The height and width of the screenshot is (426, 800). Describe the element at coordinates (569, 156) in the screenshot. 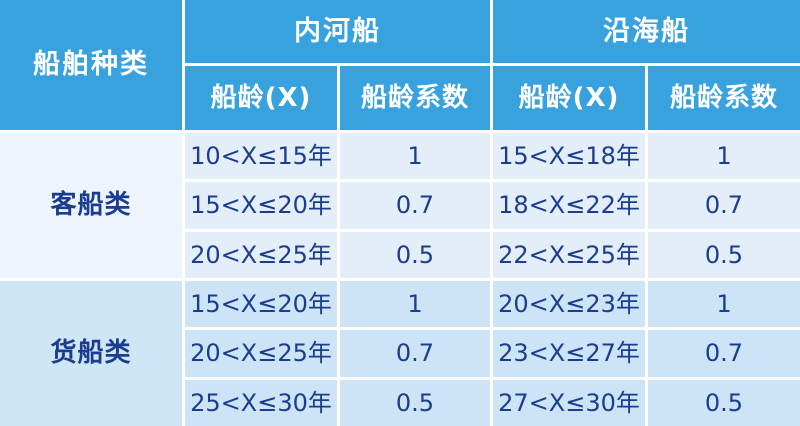

I see `age-range-cell: 15<X≤18年` at that location.